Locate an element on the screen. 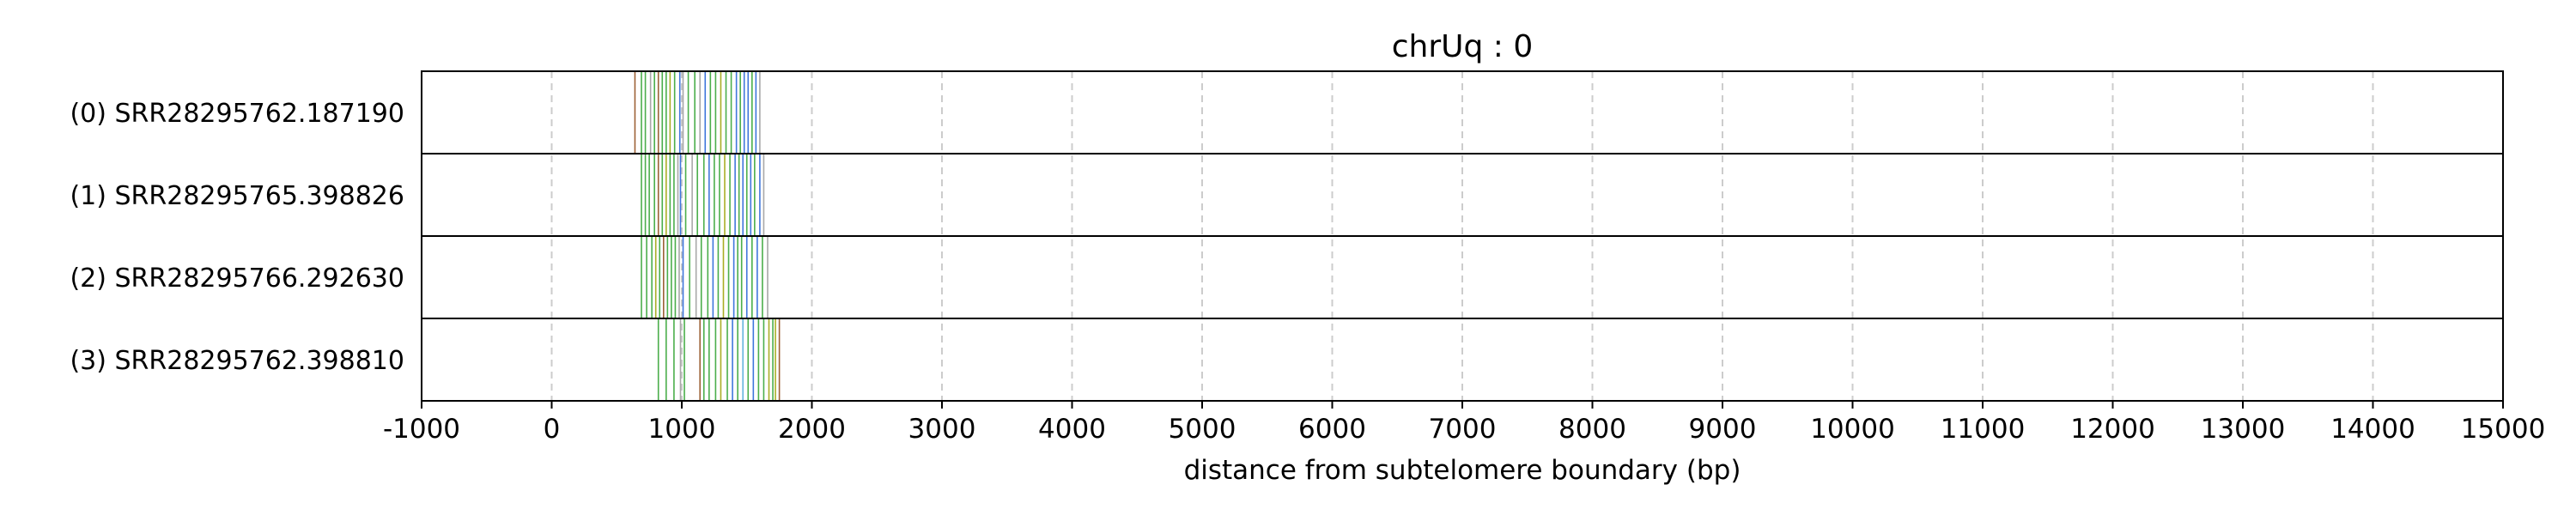  x-tick-label: 6000 is located at coordinates (1332, 429).